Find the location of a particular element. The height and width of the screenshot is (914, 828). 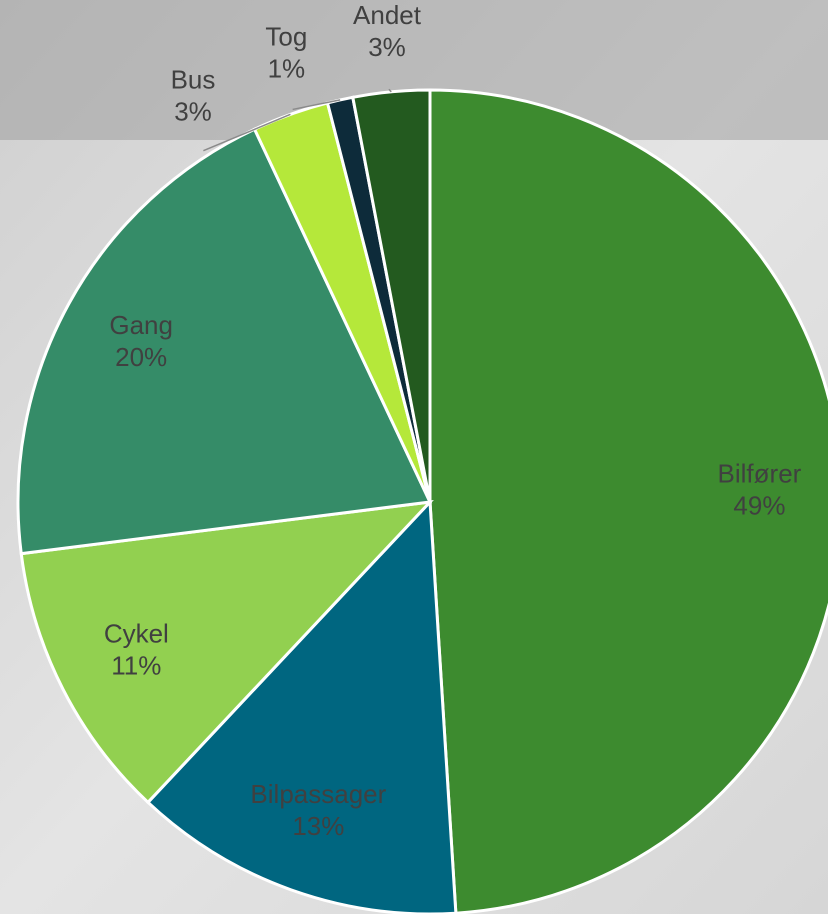

slice-label: Tog is located at coordinates (286, 36).